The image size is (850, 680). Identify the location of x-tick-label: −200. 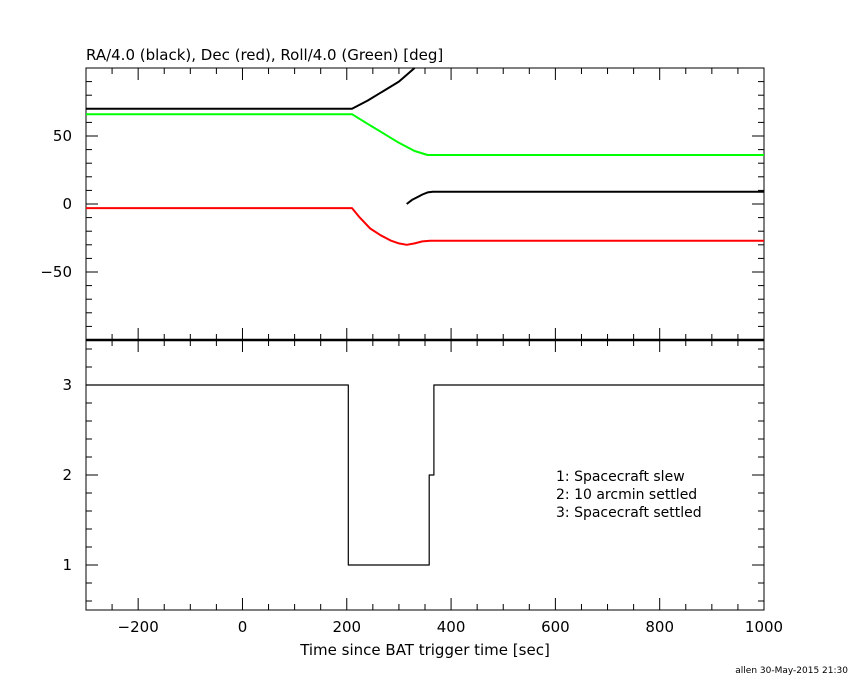
(138, 627).